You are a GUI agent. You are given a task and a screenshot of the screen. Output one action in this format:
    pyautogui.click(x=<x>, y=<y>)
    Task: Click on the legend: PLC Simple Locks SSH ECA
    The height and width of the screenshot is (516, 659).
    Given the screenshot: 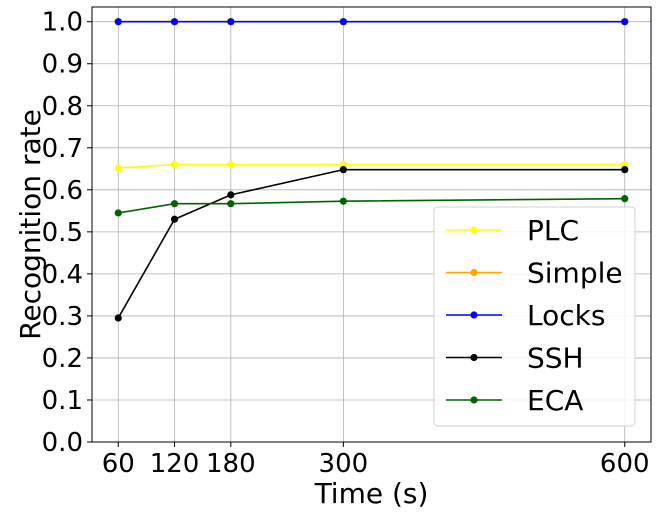 What is the action you would take?
    pyautogui.click(x=534, y=316)
    